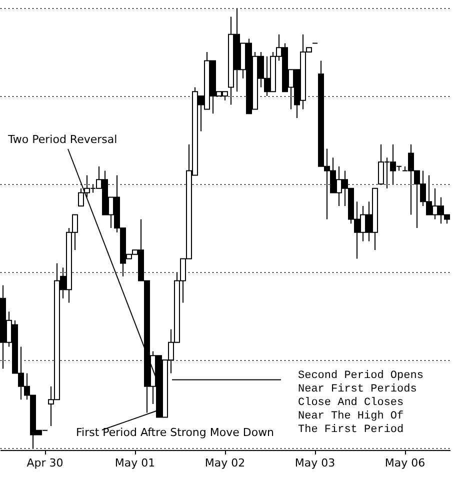  Describe the element at coordinates (175, 432) in the screenshot. I see `annotation: First Period Aftre Strong Move Down` at that location.